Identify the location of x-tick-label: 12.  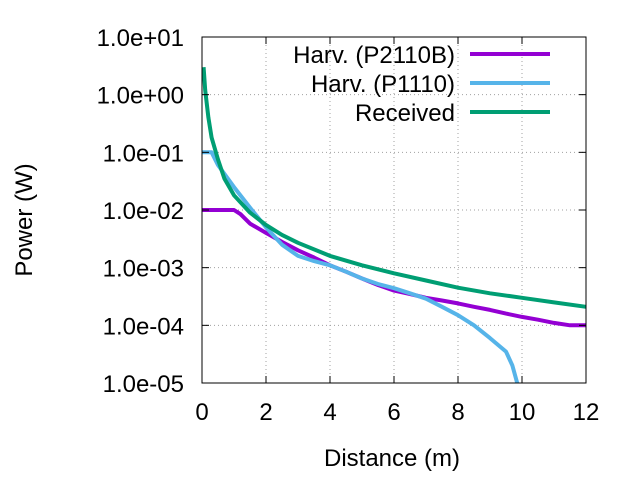
(586, 412).